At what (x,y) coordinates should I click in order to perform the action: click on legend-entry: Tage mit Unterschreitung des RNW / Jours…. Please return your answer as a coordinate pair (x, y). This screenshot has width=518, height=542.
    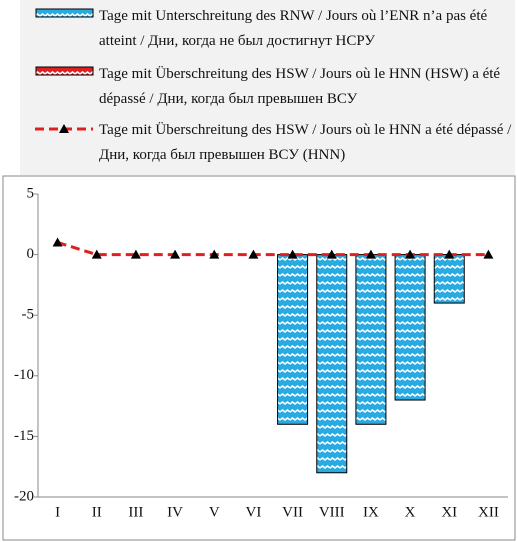
    Looking at the image, I should click on (276, 29).